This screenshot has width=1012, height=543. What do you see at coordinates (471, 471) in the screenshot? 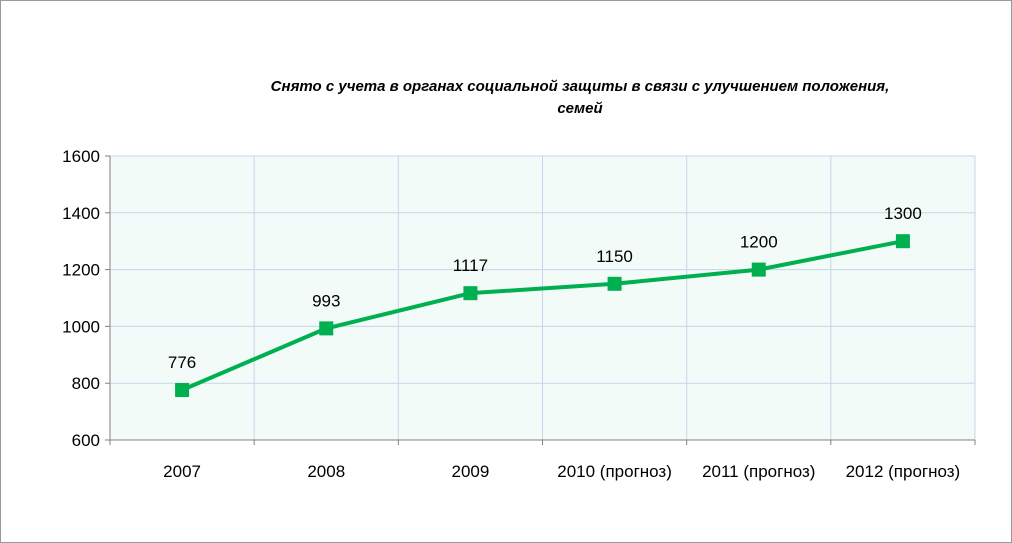
I see `x-tick-label: 2009` at bounding box center [471, 471].